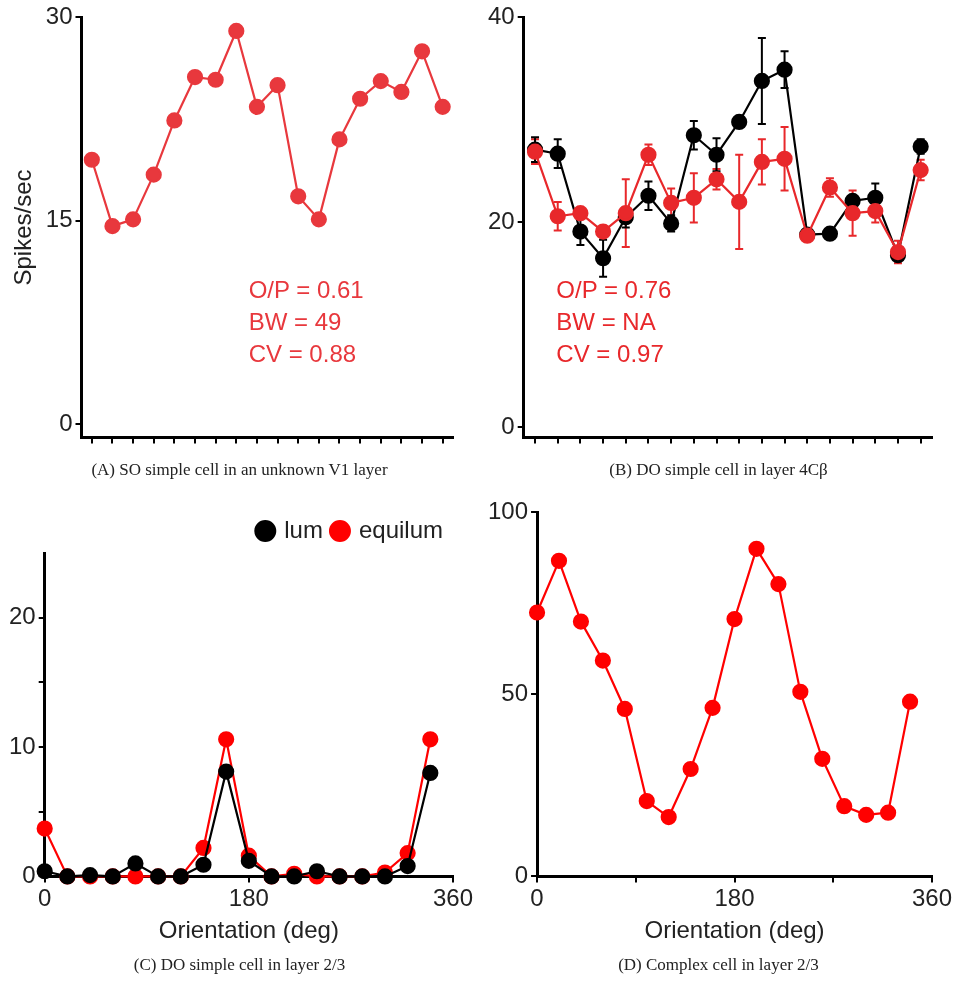 This screenshot has height=1005, width=958. Describe the element at coordinates (718, 965) in the screenshot. I see `text: (D) Complex cell in layer 2/3` at that location.